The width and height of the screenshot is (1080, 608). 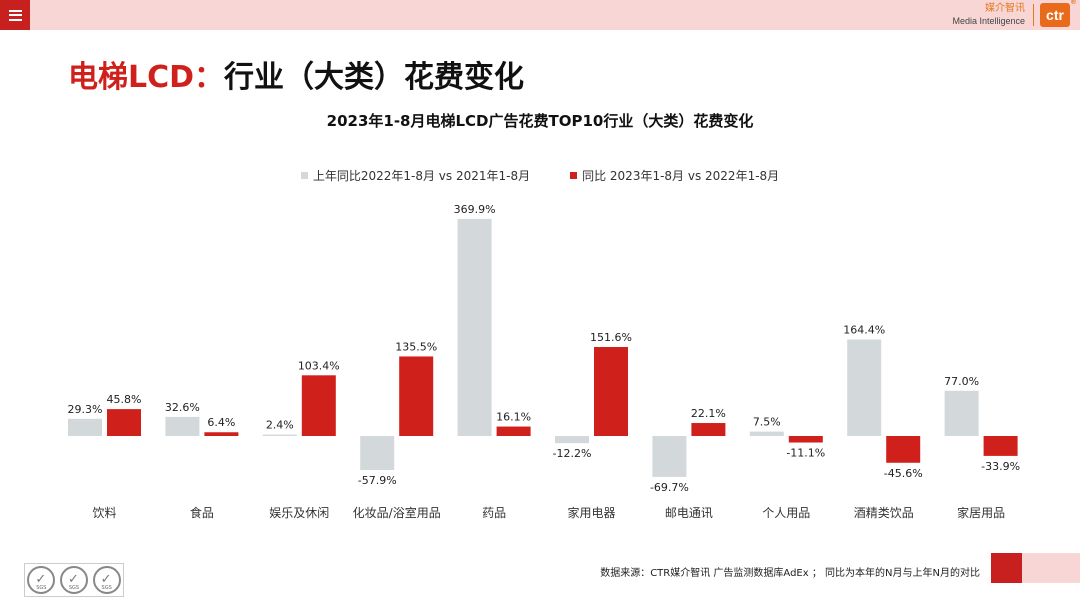 I want to click on category-label: 饮料, so click(x=104, y=513).